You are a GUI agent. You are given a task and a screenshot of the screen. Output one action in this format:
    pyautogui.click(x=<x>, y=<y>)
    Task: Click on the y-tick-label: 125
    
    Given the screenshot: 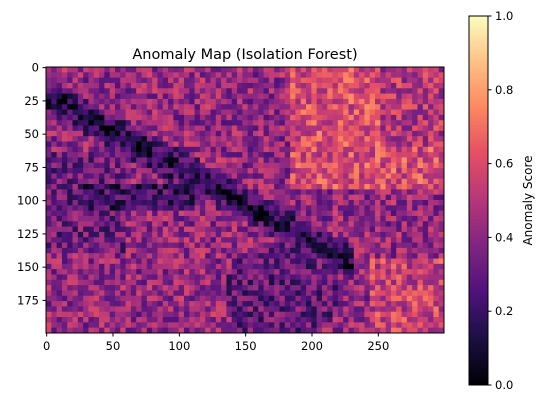 What is the action you would take?
    pyautogui.click(x=28, y=234)
    